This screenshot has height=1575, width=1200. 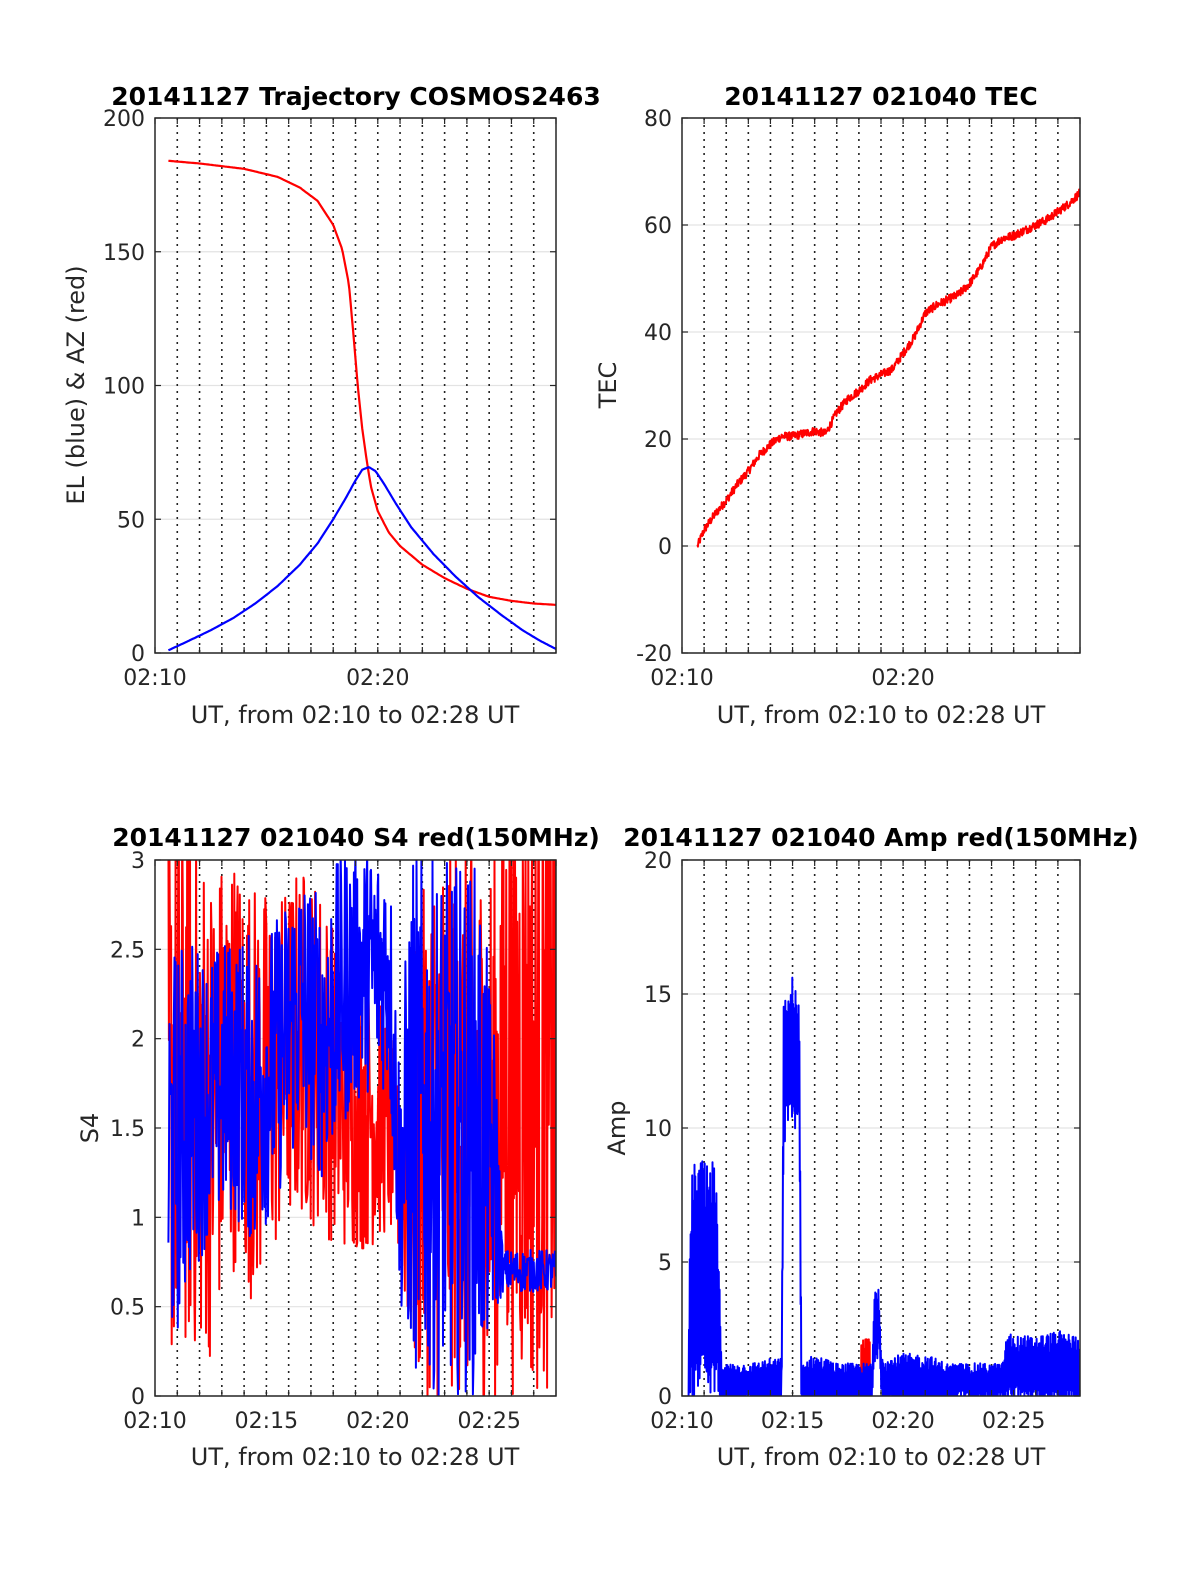 I want to click on s4-ytick-label: 2, so click(x=138, y=1040).